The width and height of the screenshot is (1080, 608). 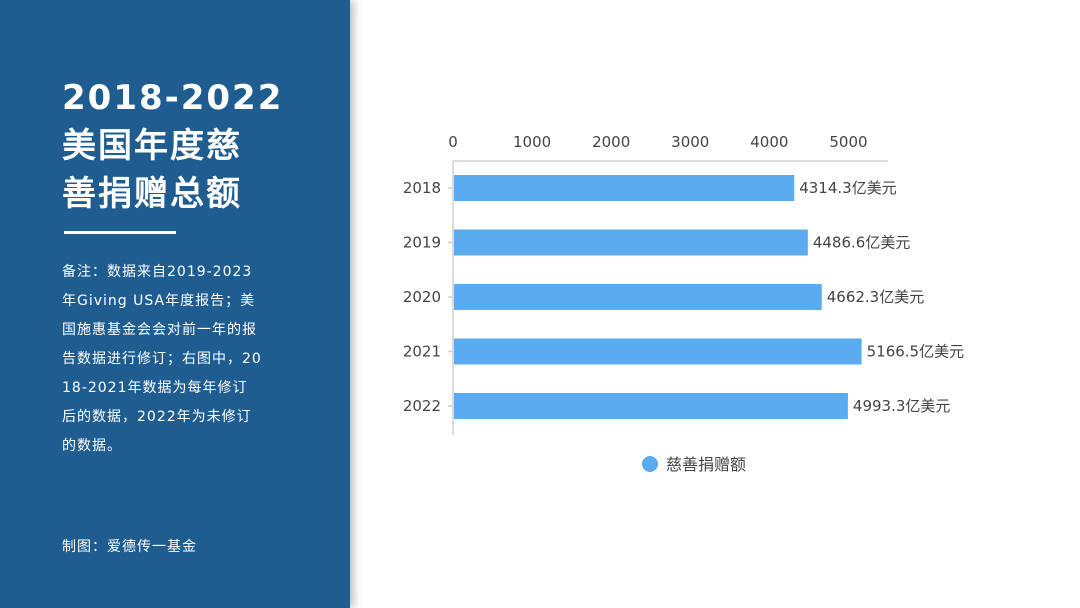 What do you see at coordinates (422, 188) in the screenshot?
I see `y-tick-label: 2018` at bounding box center [422, 188].